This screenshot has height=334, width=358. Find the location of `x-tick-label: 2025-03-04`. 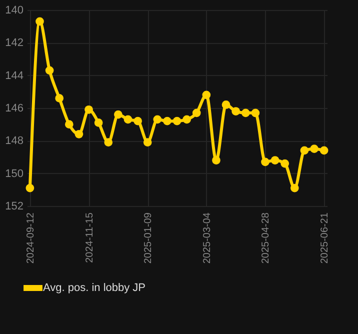

x-tick-label: 2025-03-04 is located at coordinates (207, 238).